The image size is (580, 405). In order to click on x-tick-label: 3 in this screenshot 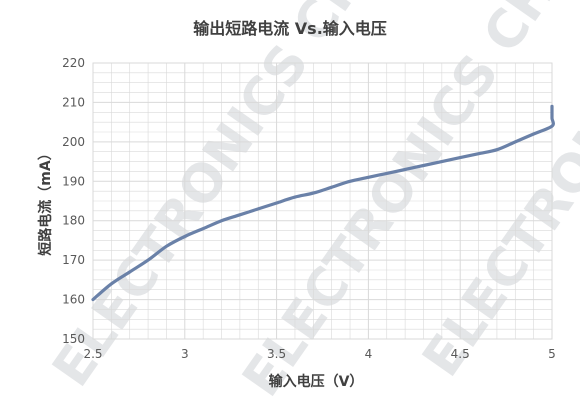, I will do `click(185, 354)`.